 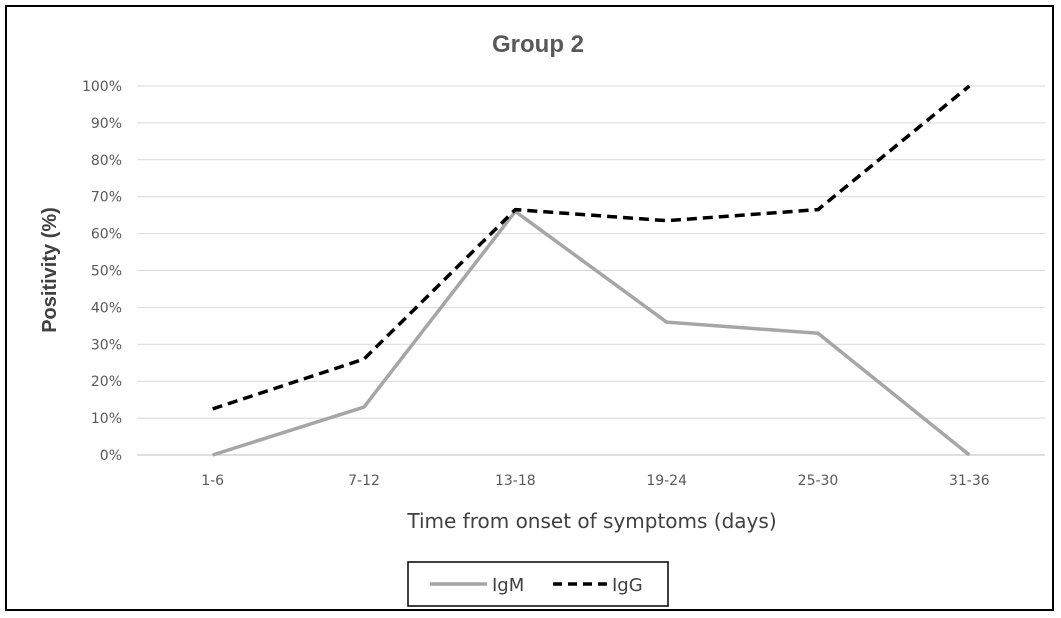 What do you see at coordinates (106, 235) in the screenshot?
I see `y-tick-label: 60%` at bounding box center [106, 235].